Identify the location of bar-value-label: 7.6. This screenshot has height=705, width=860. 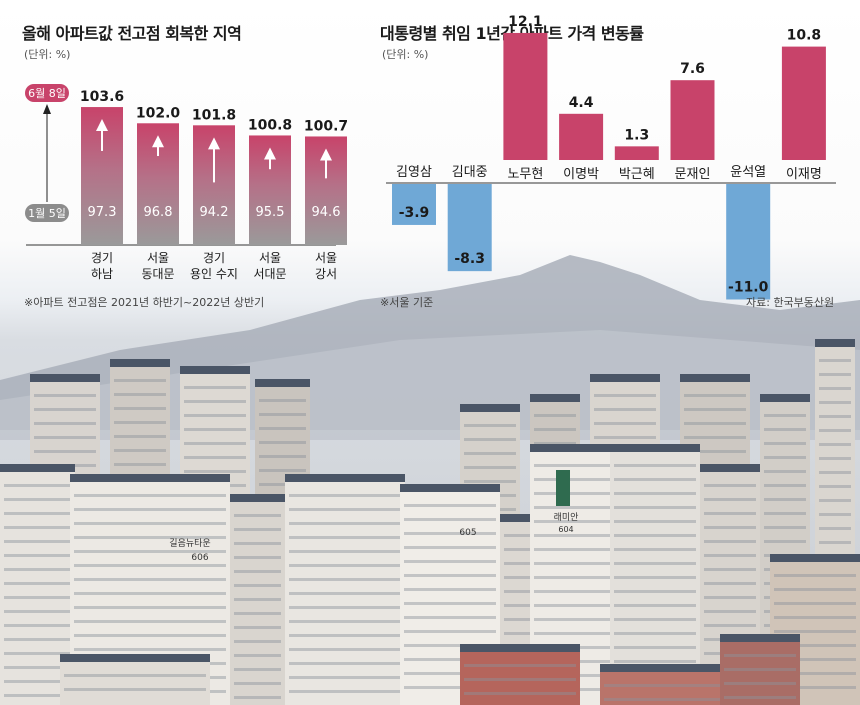
(692, 69).